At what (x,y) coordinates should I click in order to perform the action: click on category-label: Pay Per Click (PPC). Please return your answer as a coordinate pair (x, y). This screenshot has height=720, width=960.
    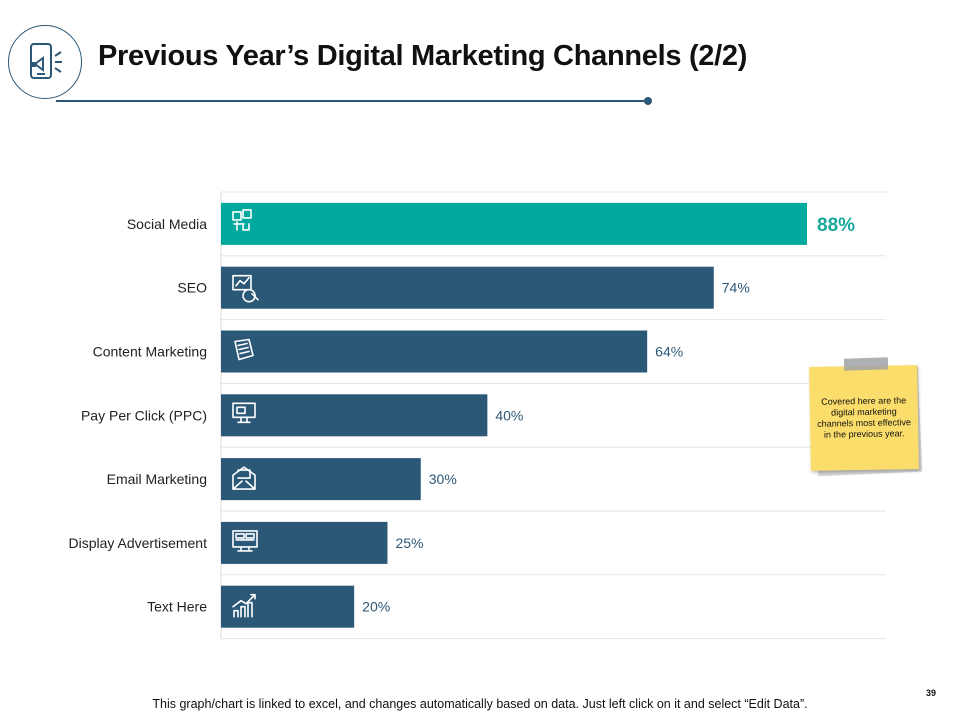
    Looking at the image, I should click on (144, 415).